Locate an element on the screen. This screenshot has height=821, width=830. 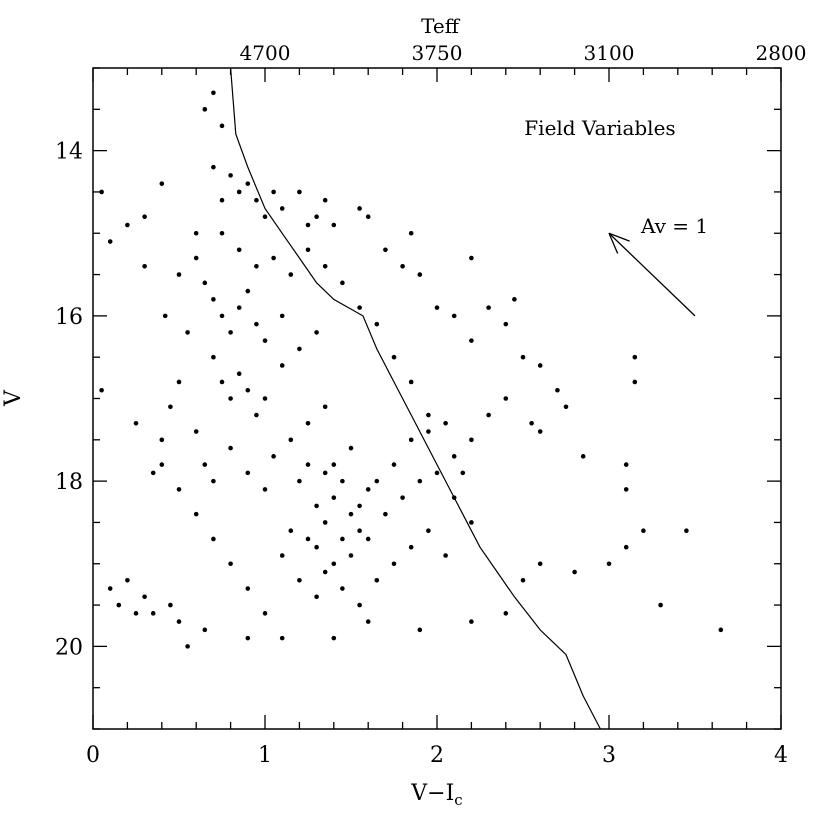
vector-arrowhead is located at coordinates (613, 243).